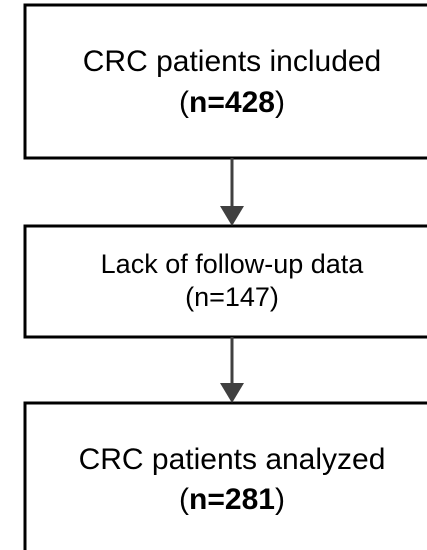 The width and height of the screenshot is (427, 550). Describe the element at coordinates (232, 61) in the screenshot. I see `node-label: CRC patients included` at that location.